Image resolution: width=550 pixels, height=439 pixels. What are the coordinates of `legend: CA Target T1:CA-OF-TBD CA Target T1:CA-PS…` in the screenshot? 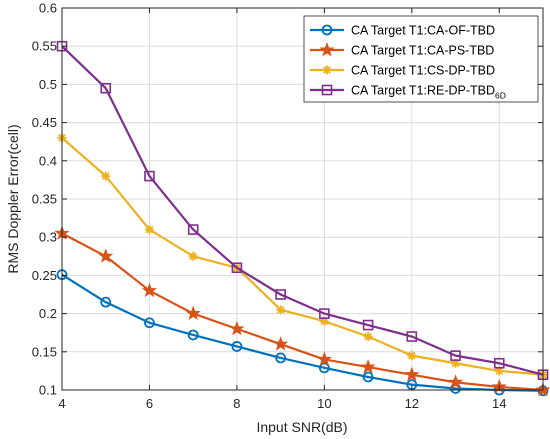 It's located at (421, 59).